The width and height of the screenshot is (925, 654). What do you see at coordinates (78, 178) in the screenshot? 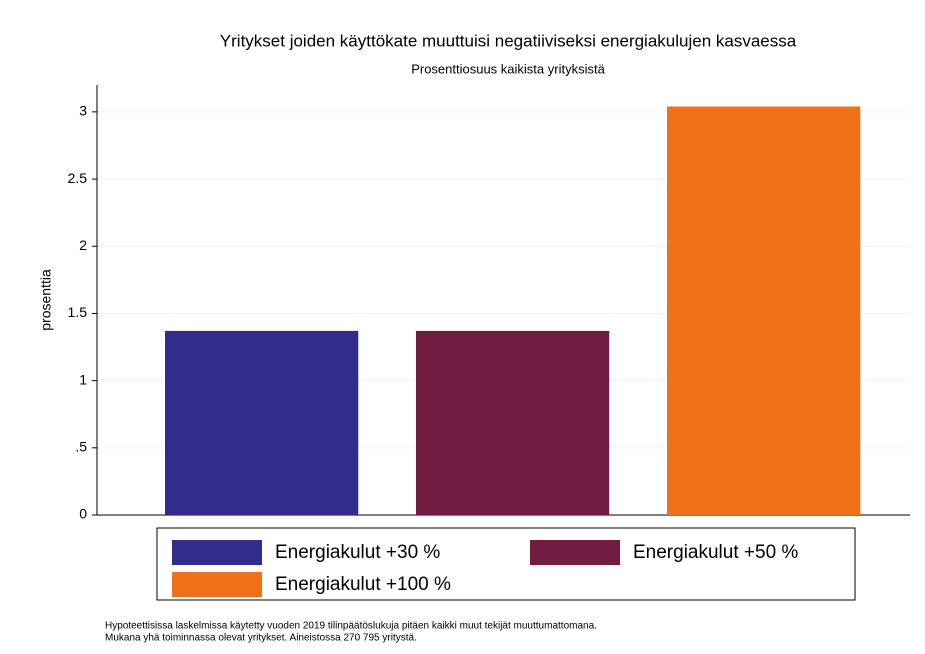
I see `y-tick-label: 2.5` at bounding box center [78, 178].